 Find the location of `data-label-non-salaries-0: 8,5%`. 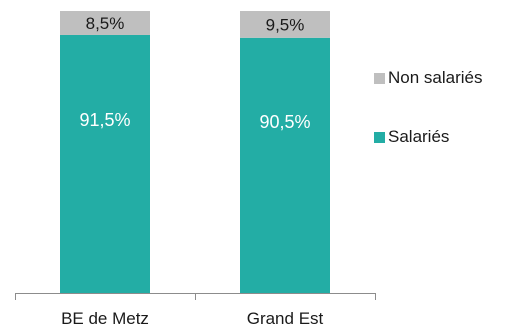

data-label-non-salaries-0: 8,5% is located at coordinates (105, 23).